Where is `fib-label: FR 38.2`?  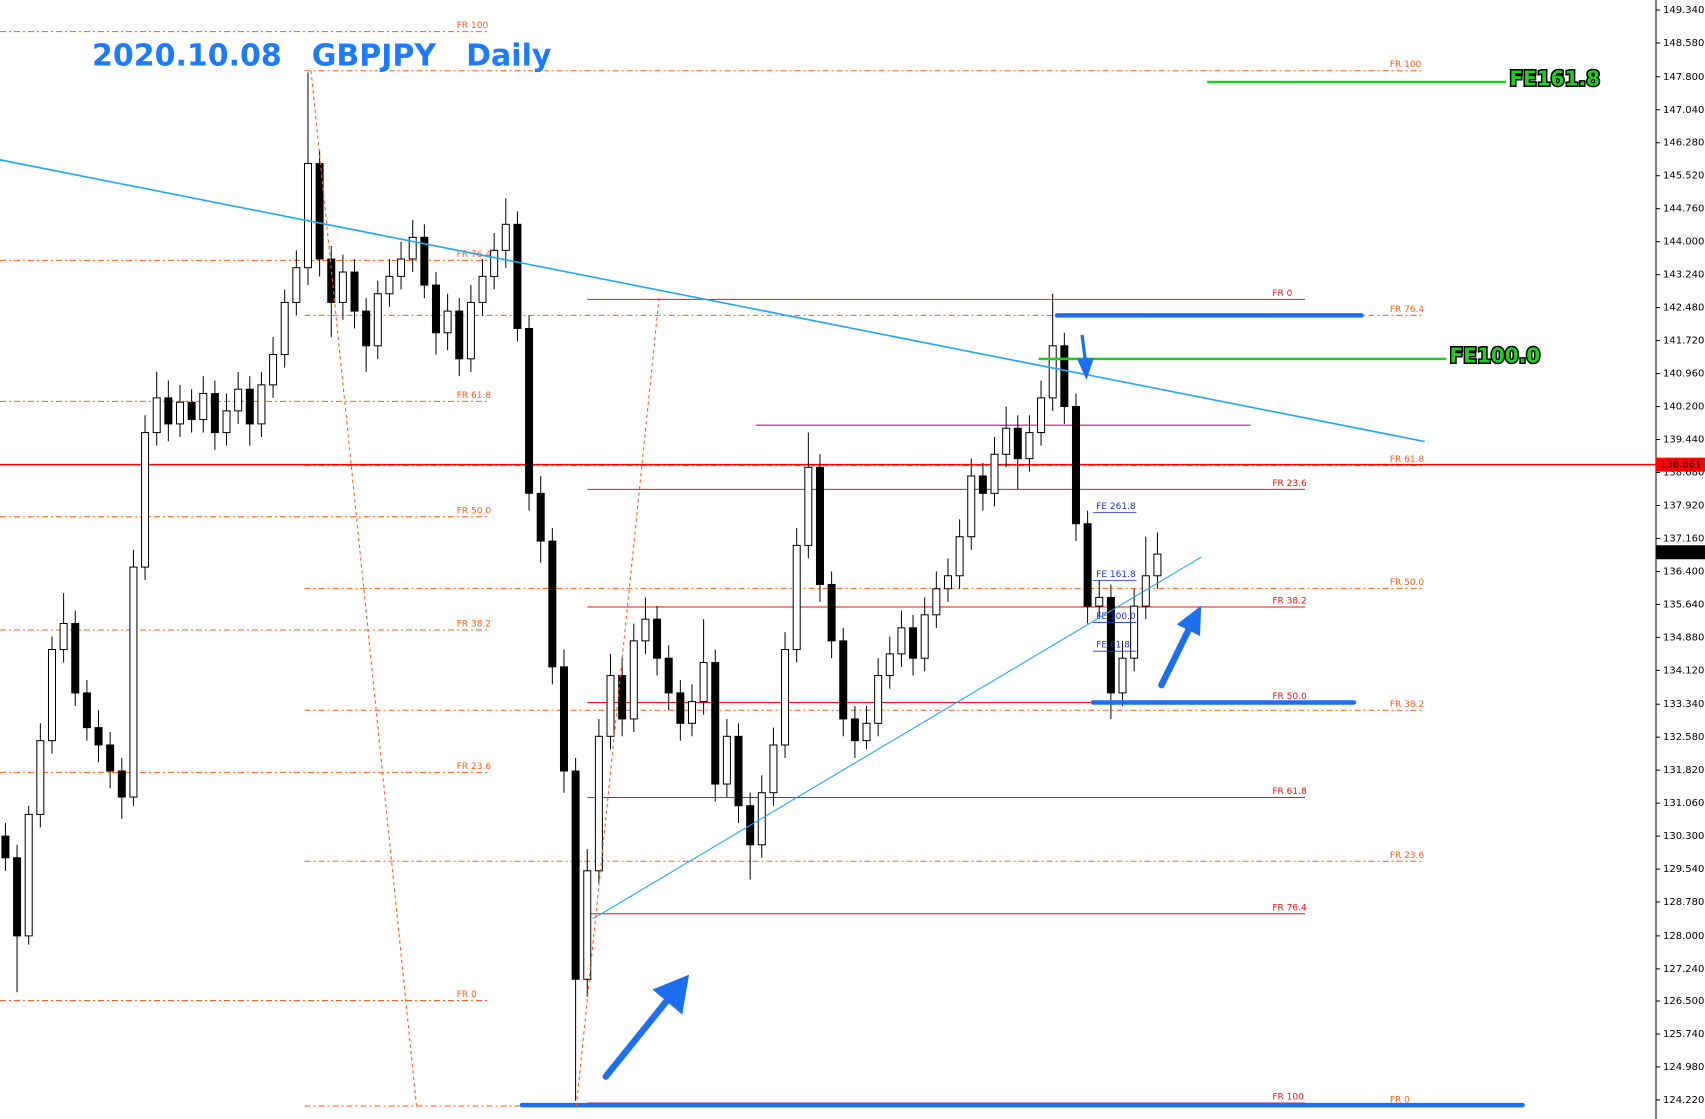
fib-label: FR 38.2 is located at coordinates (1407, 705).